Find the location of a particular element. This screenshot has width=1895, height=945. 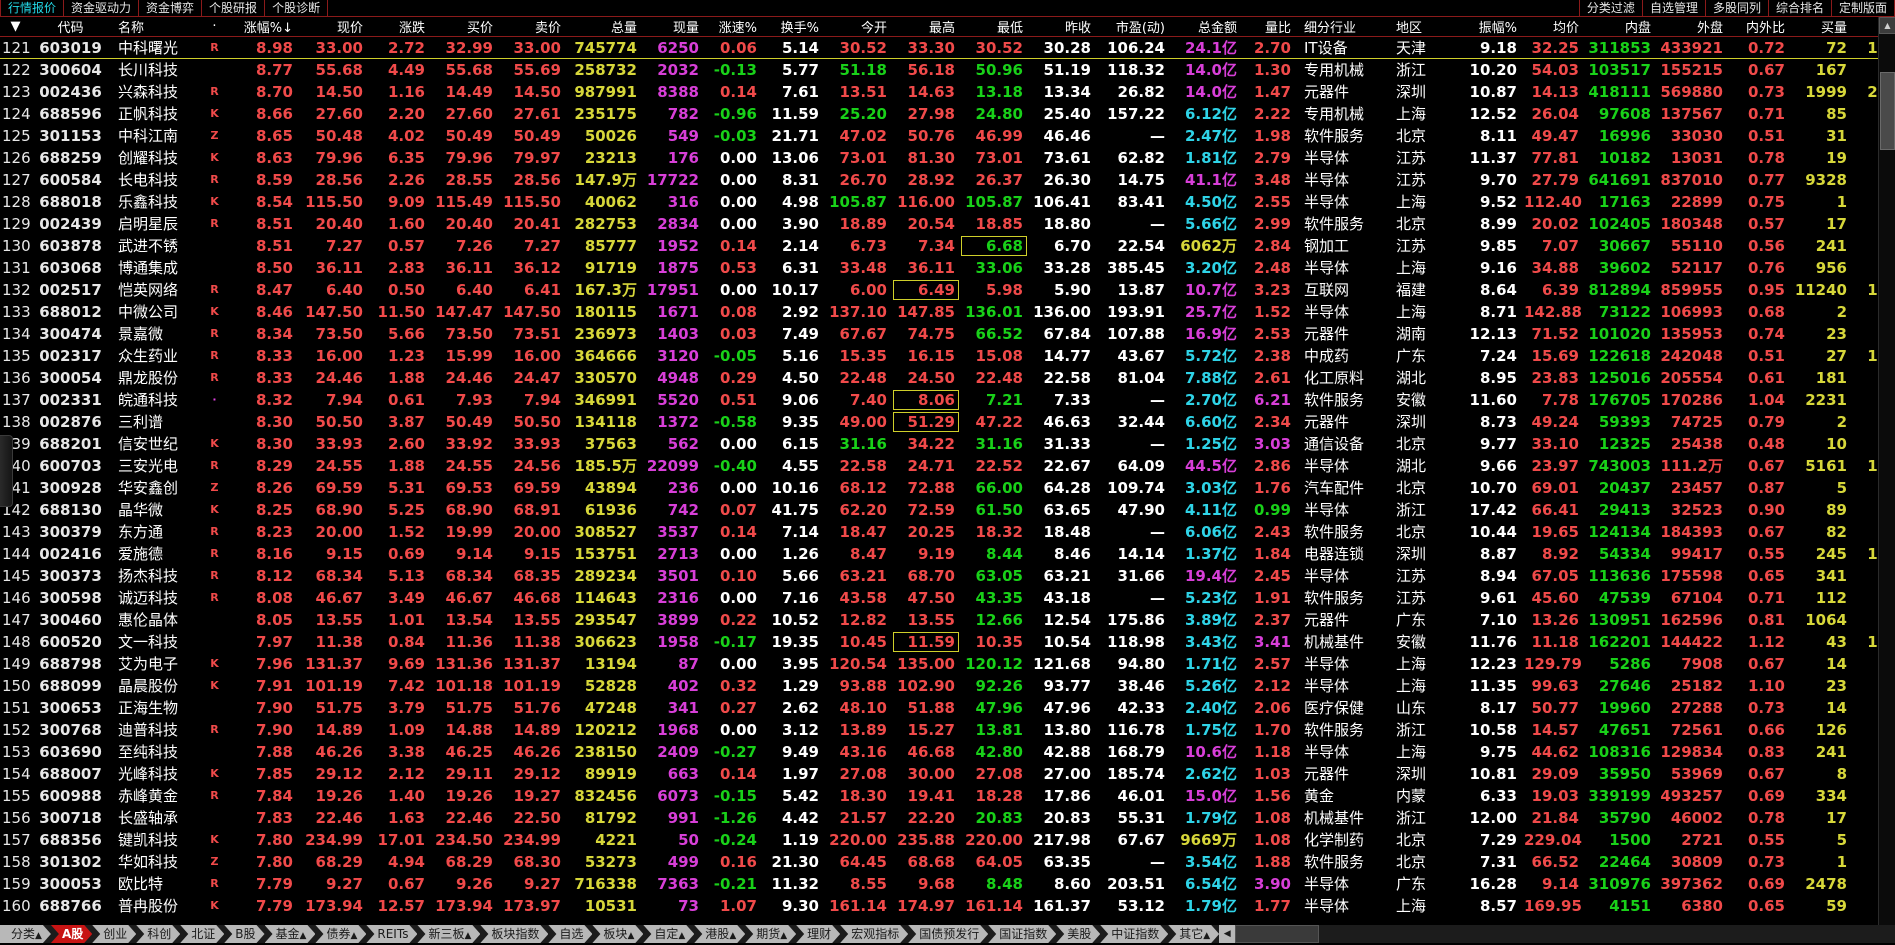

category-chip-22: 其它▲ is located at coordinates (1193, 934).